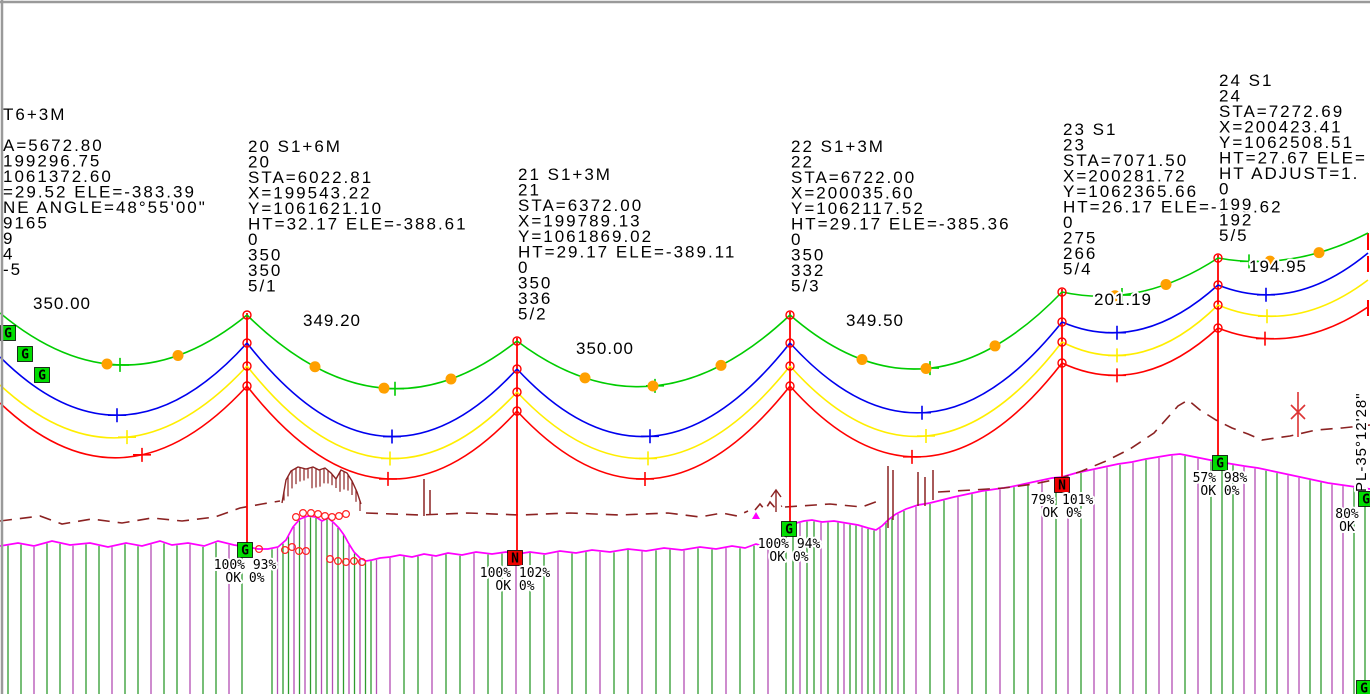  What do you see at coordinates (1246, 80) in the screenshot?
I see `tower-label-line: 24 S1` at bounding box center [1246, 80].